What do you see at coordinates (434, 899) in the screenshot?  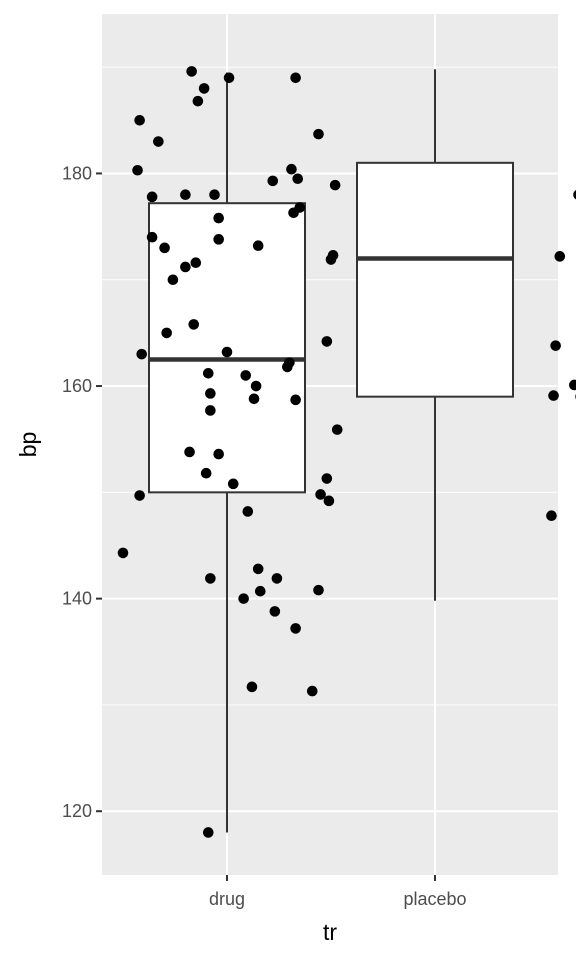 I see `x-tick-label: placebo` at bounding box center [434, 899].